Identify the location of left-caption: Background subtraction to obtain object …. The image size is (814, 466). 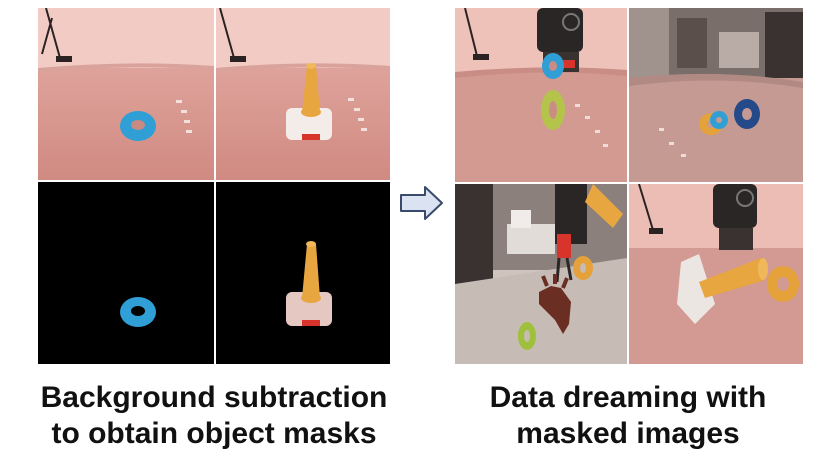
(214, 416).